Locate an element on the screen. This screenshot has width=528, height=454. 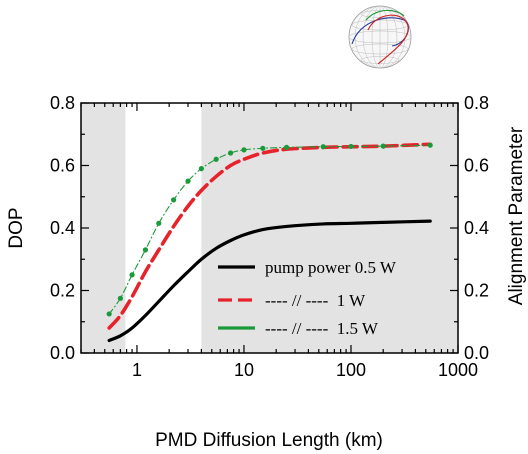
x-axis-label: PMD Diffusion Length (km) is located at coordinates (269, 440).